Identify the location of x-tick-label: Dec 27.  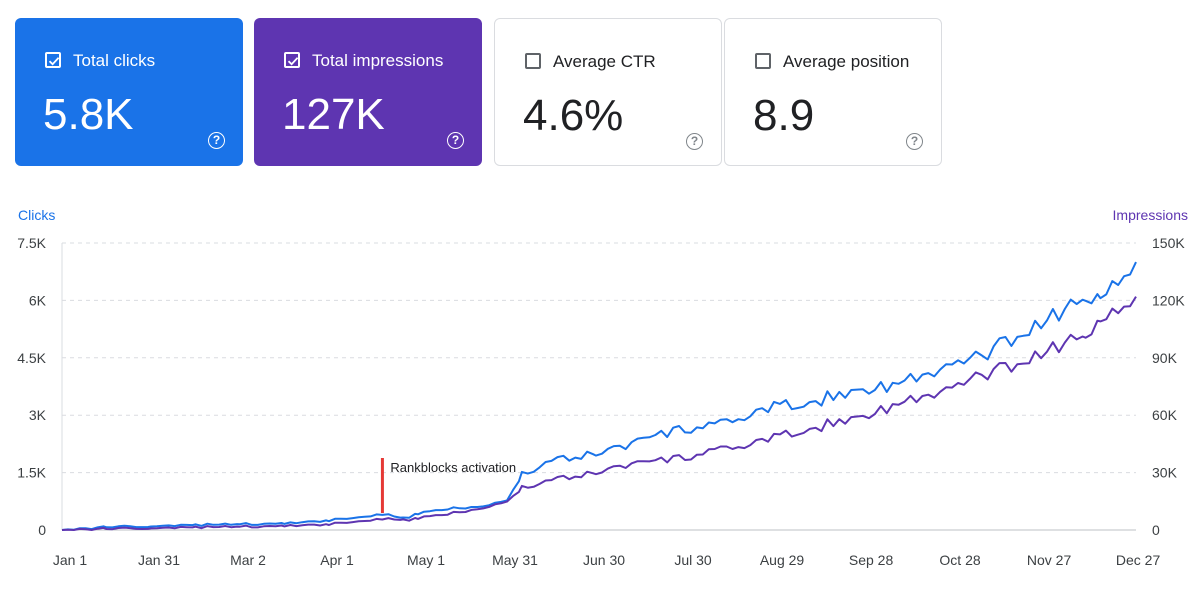
(1138, 560).